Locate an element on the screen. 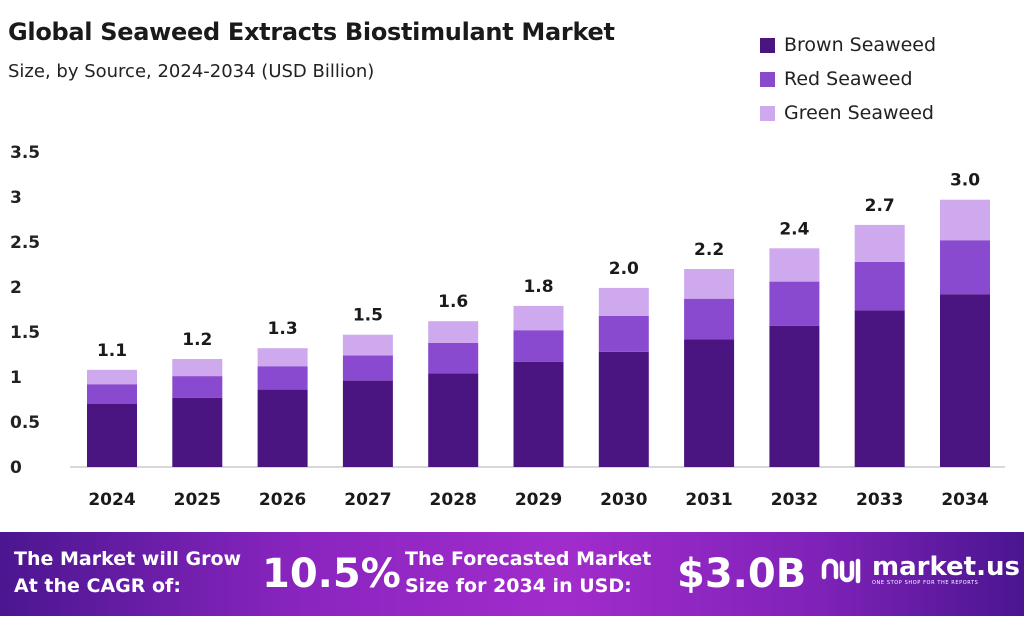 The width and height of the screenshot is (1024, 619). x-tick-label: 2026 is located at coordinates (282, 500).